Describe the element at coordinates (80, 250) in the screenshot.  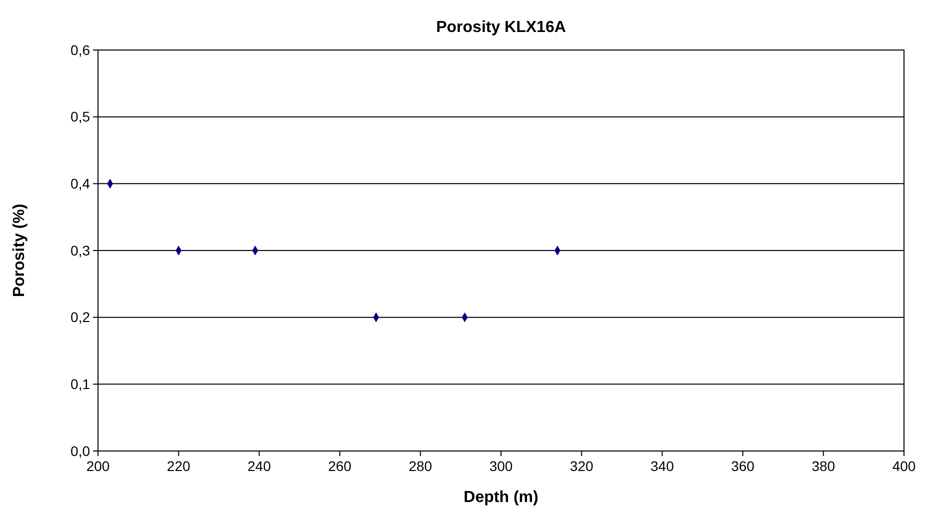
I see `y-tick-label: 0,3` at that location.